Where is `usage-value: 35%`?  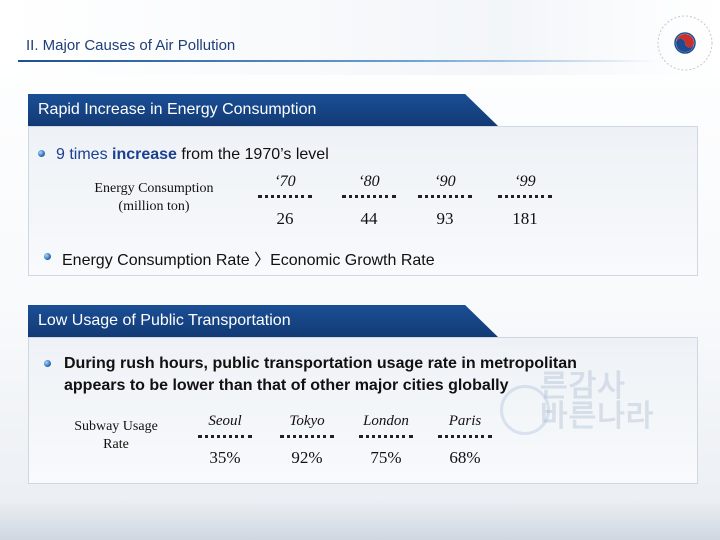
usage-value: 35% is located at coordinates (225, 457).